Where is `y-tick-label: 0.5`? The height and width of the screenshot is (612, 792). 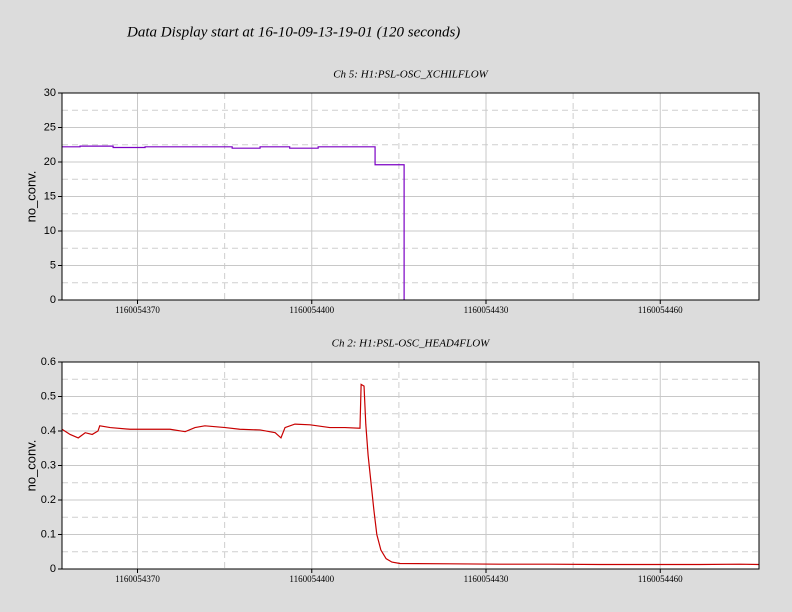
y-tick-label: 0.5 is located at coordinates (48, 396).